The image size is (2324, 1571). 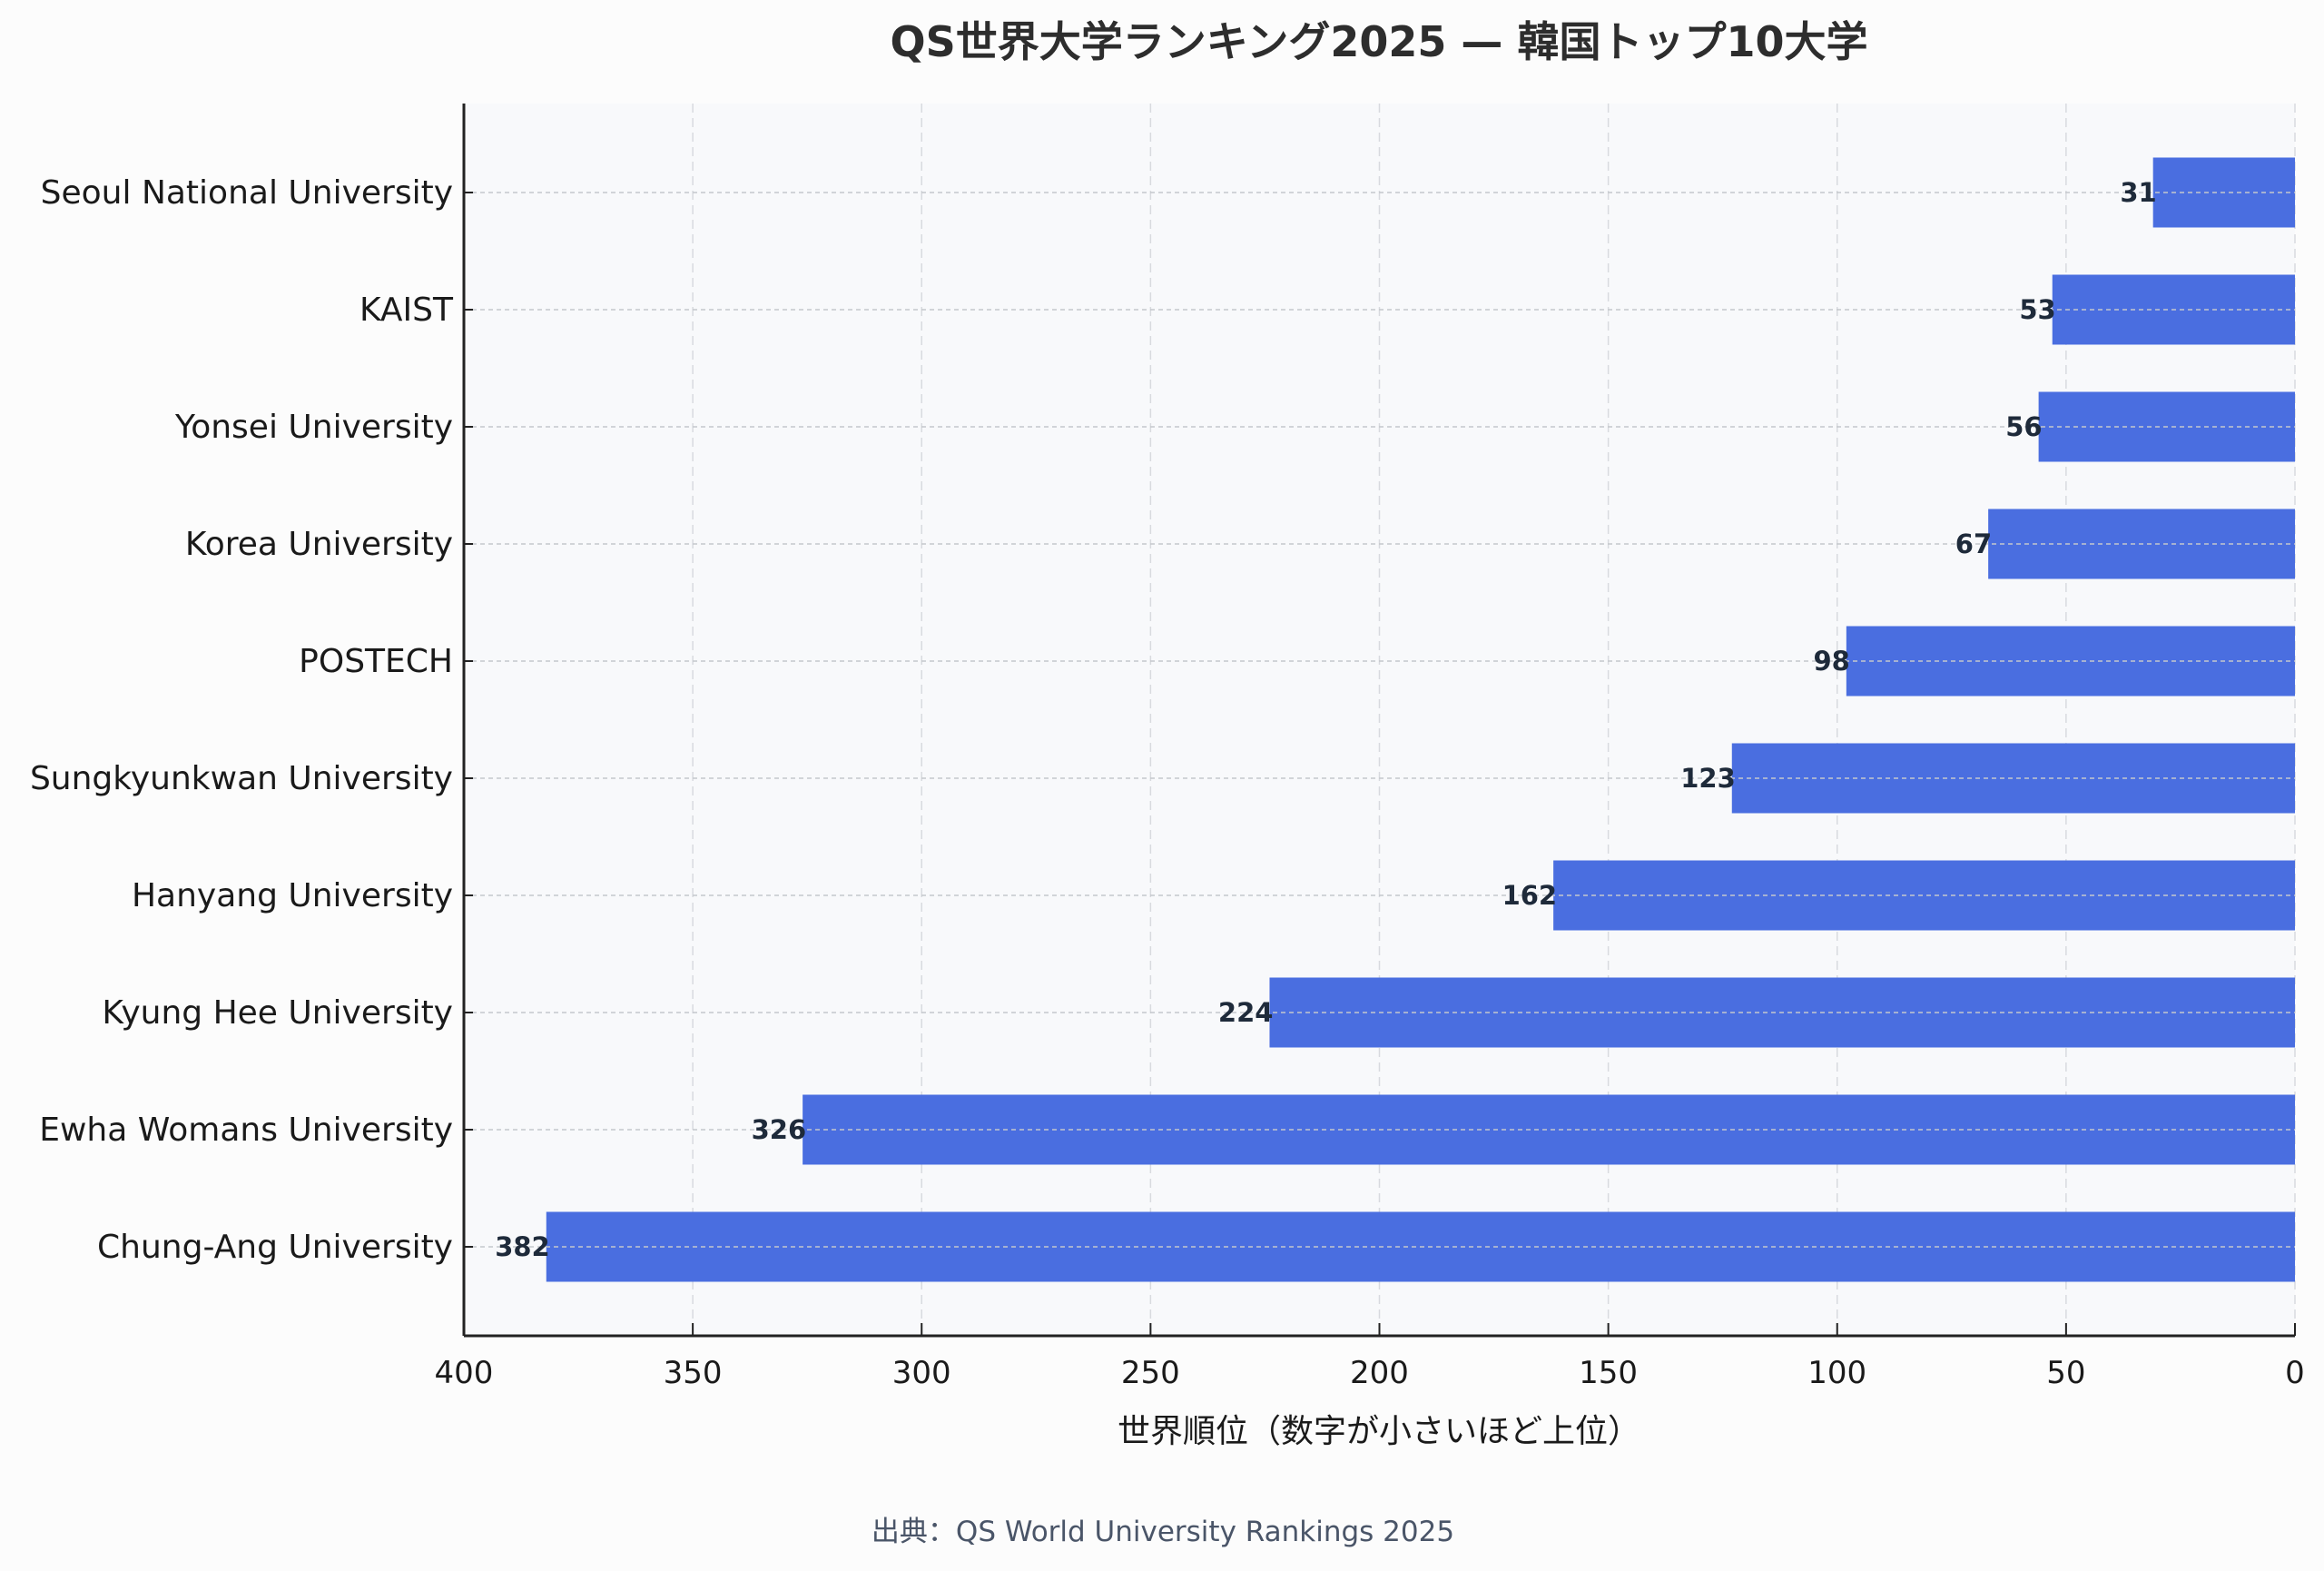 What do you see at coordinates (1379, 1373) in the screenshot?
I see `x-tick-label: 200` at bounding box center [1379, 1373].